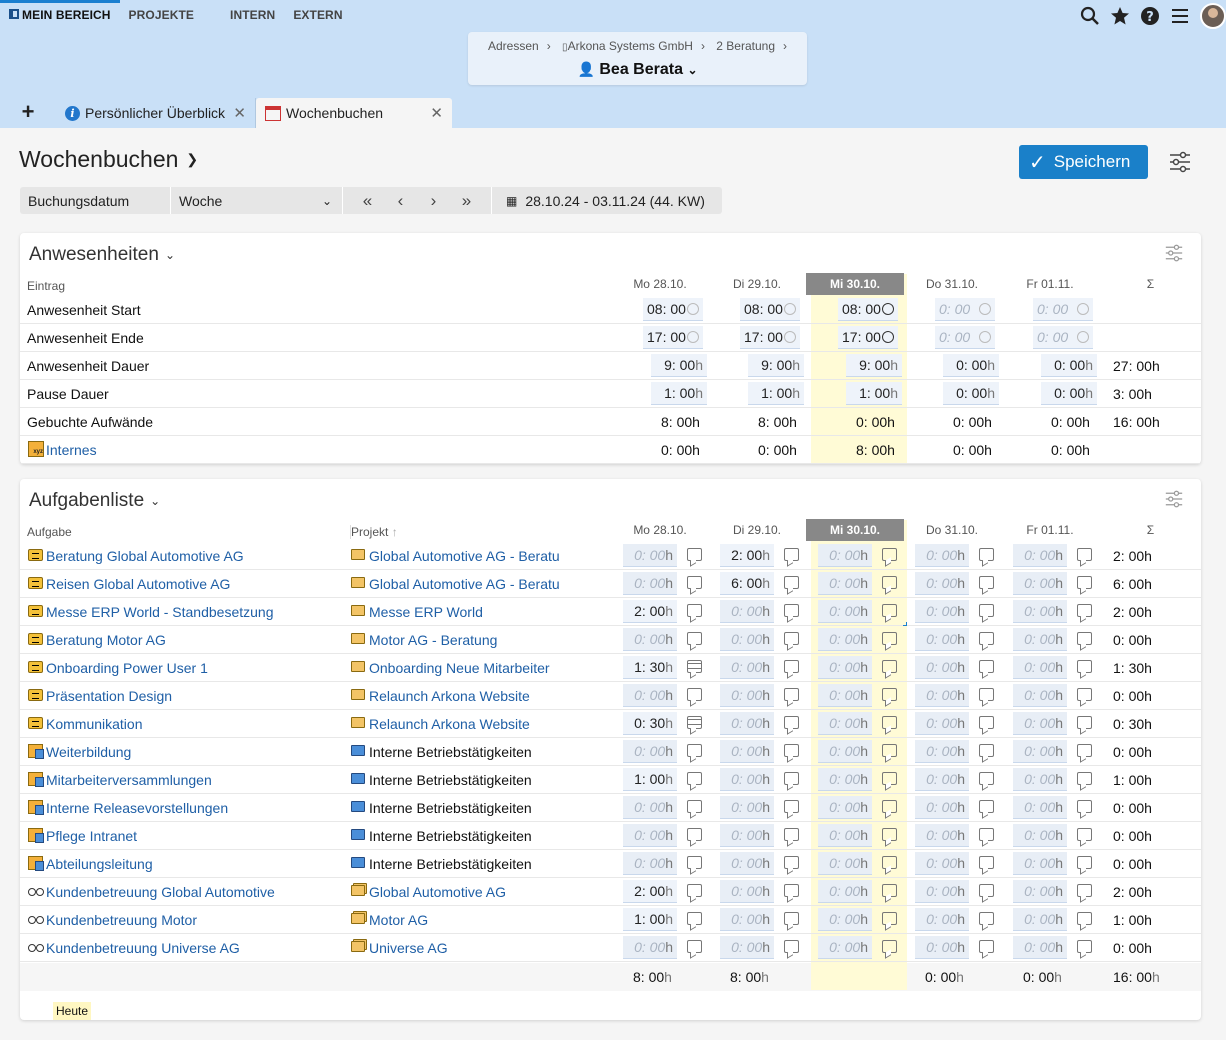  I want to click on nav-extern: EXTERN, so click(318, 15).